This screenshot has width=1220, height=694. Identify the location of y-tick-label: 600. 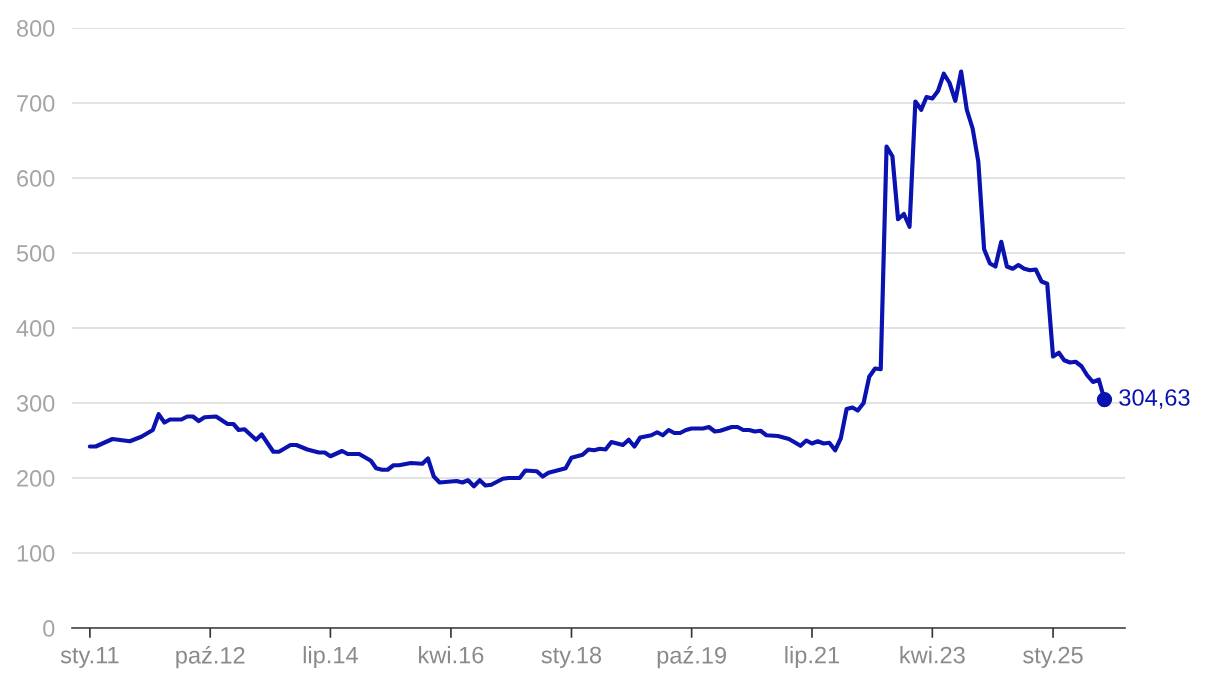
(36, 178).